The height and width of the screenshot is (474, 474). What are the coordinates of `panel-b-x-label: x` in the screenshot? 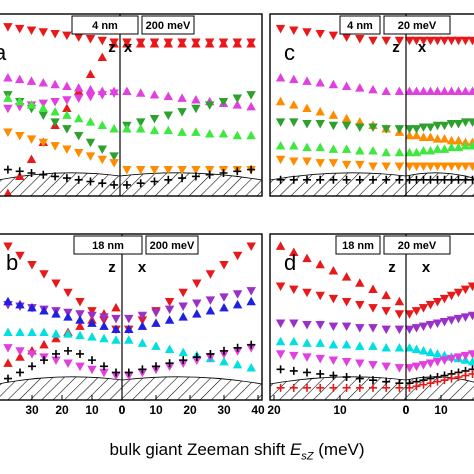 It's located at (142, 267).